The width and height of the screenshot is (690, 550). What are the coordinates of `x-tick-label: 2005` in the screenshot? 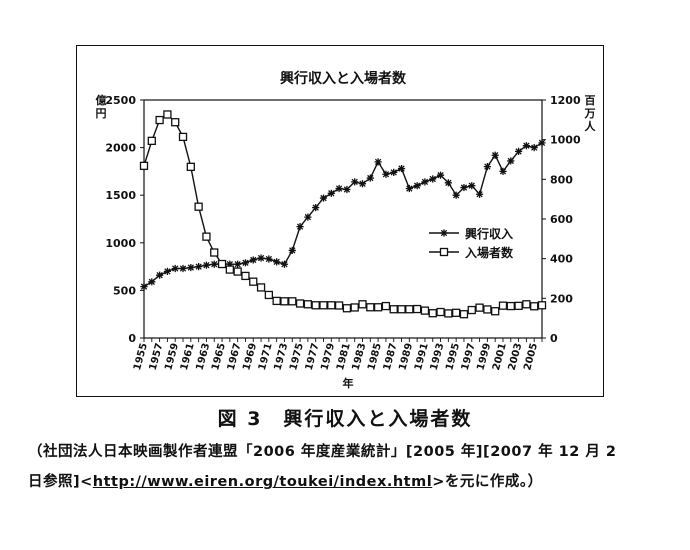 It's located at (531, 357).